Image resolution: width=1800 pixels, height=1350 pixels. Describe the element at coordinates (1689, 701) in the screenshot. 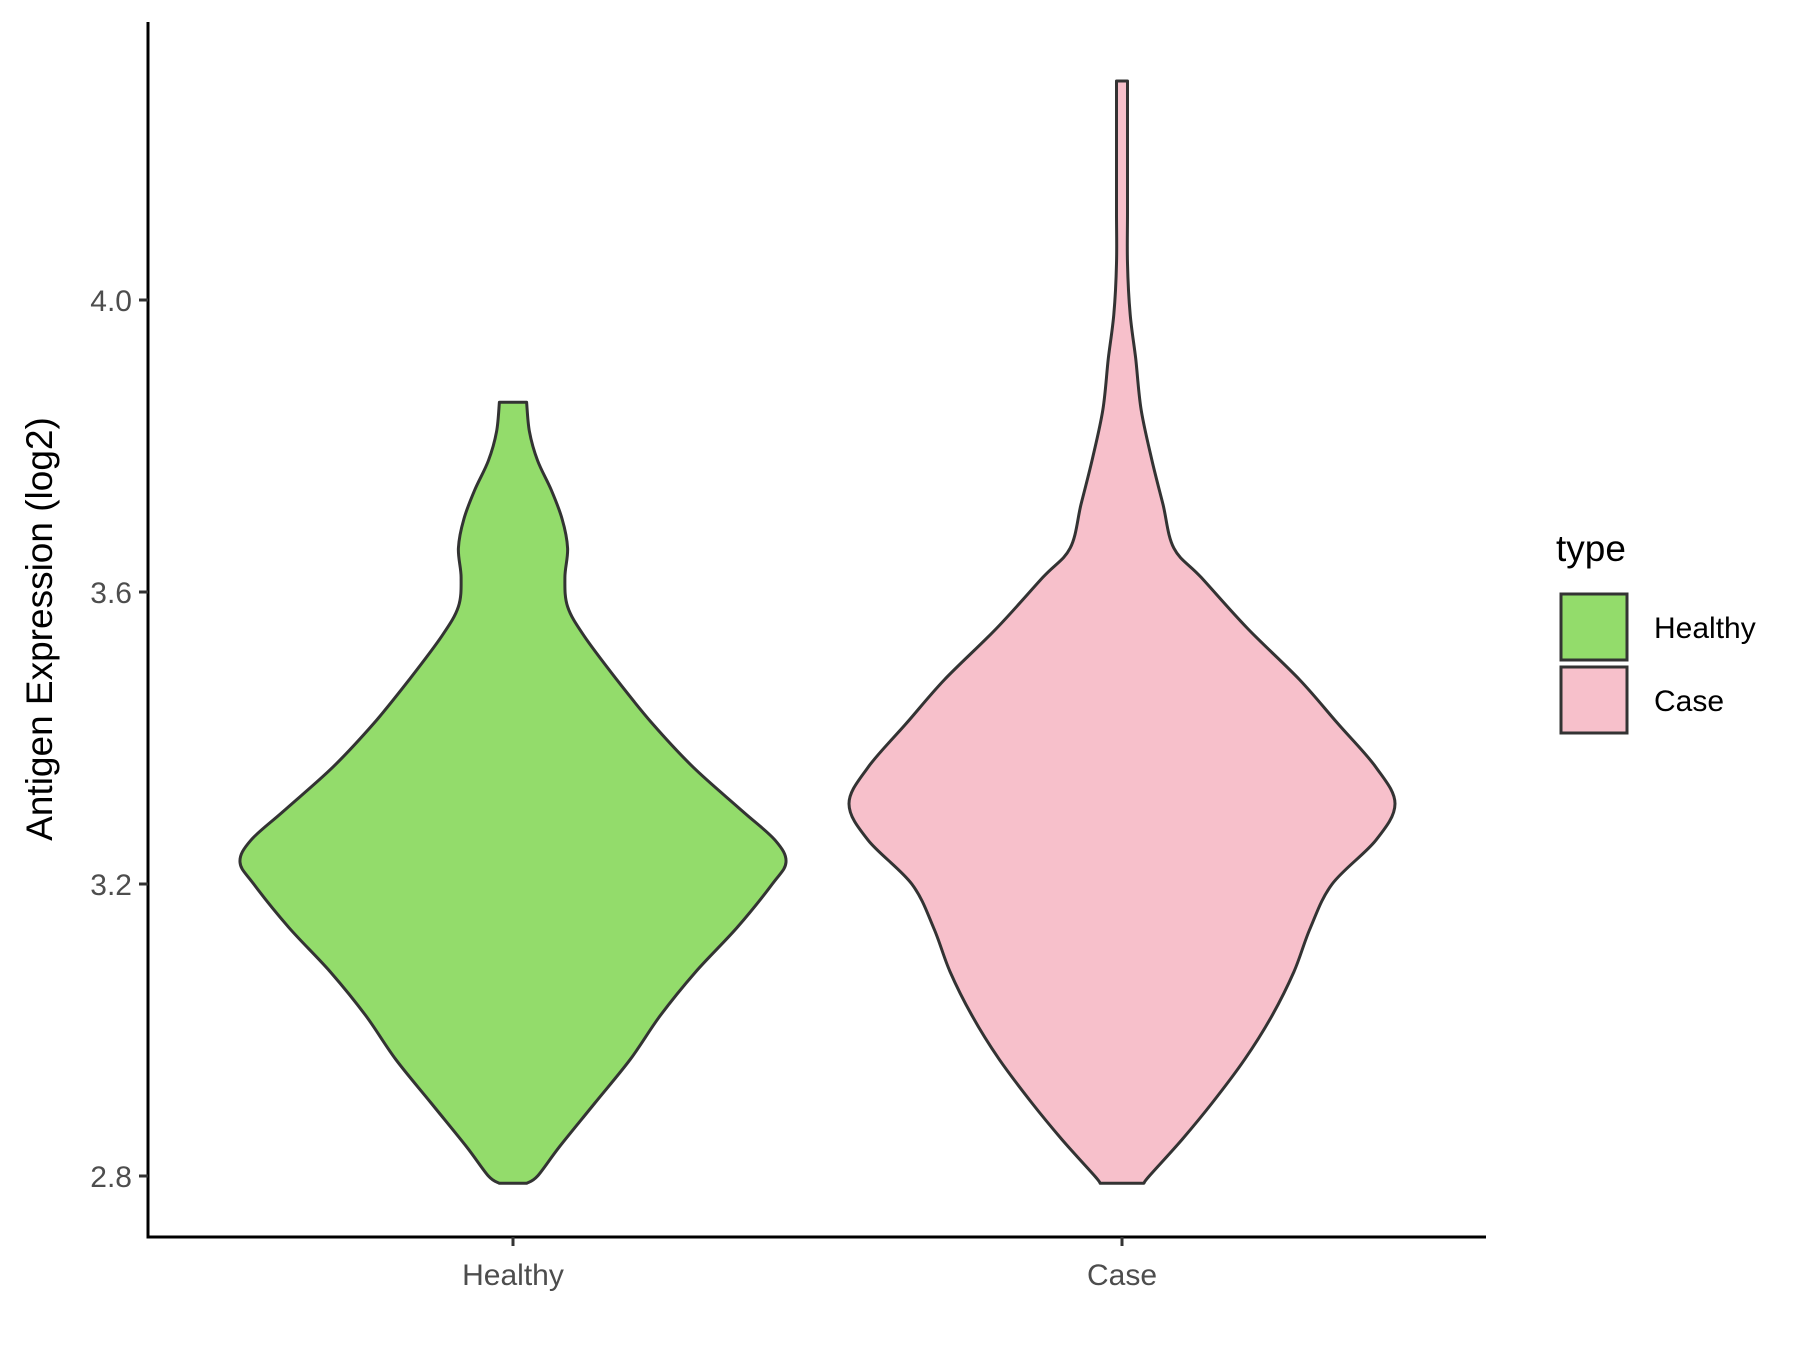

I see `legend-label-case: Case` at that location.